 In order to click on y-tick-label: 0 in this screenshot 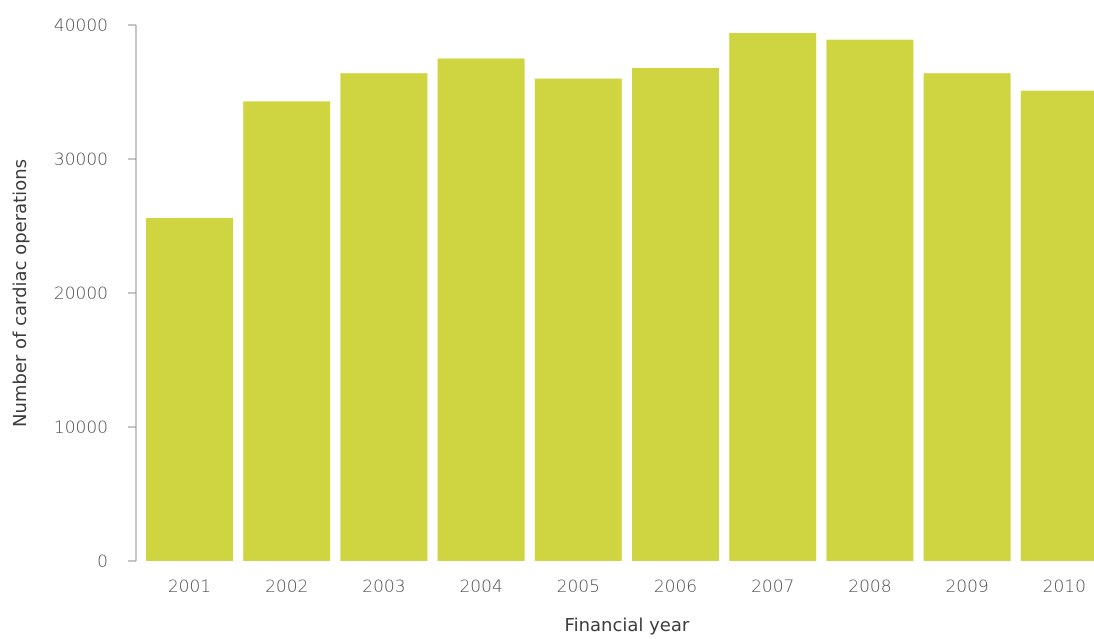, I will do `click(102, 562)`.